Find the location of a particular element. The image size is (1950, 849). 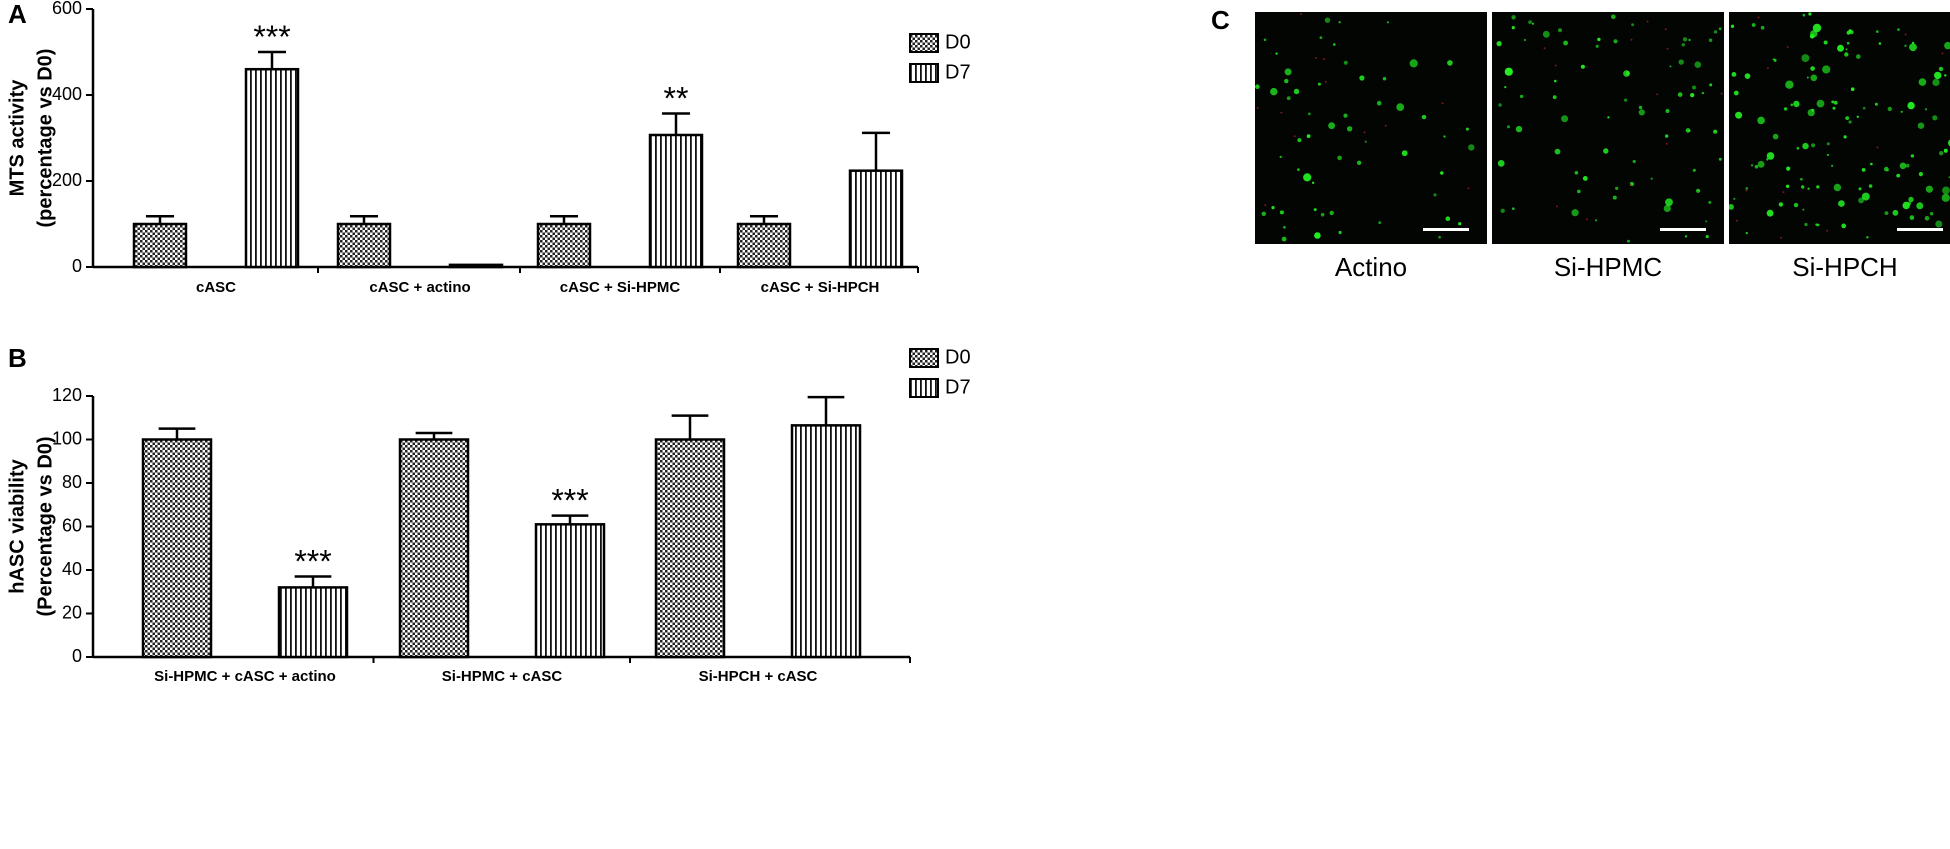

significance-marker: ** is located at coordinates (676, 98).